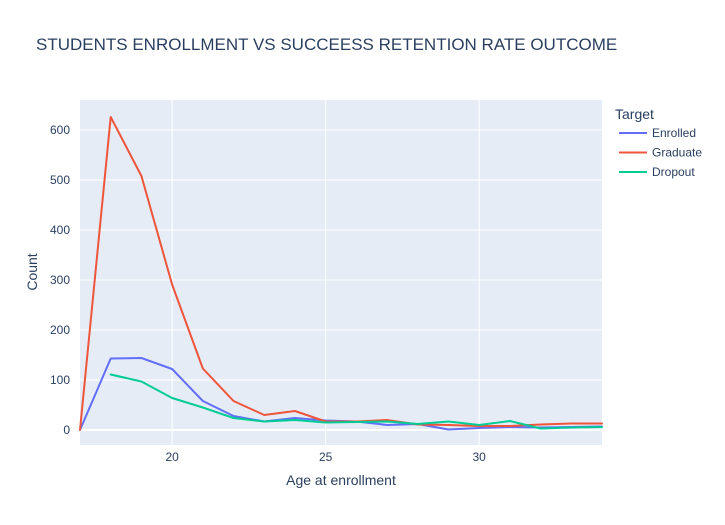 Image resolution: width=725 pixels, height=525 pixels. What do you see at coordinates (673, 172) in the screenshot?
I see `legend-label-dropout: Dropout` at bounding box center [673, 172].